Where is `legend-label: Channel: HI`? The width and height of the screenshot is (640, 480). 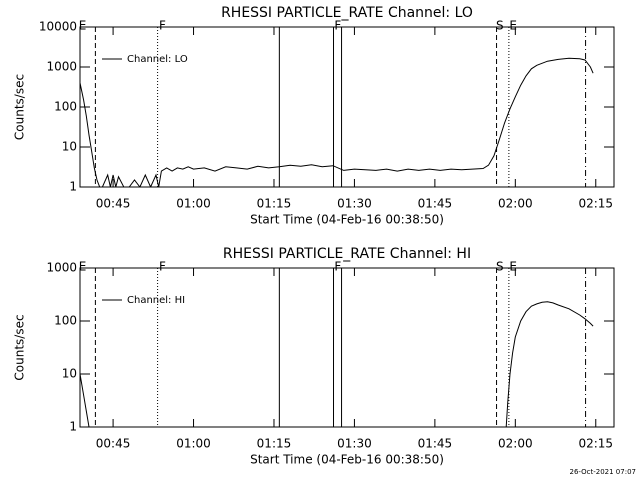
legend-label: Channel: HI is located at coordinates (156, 300).